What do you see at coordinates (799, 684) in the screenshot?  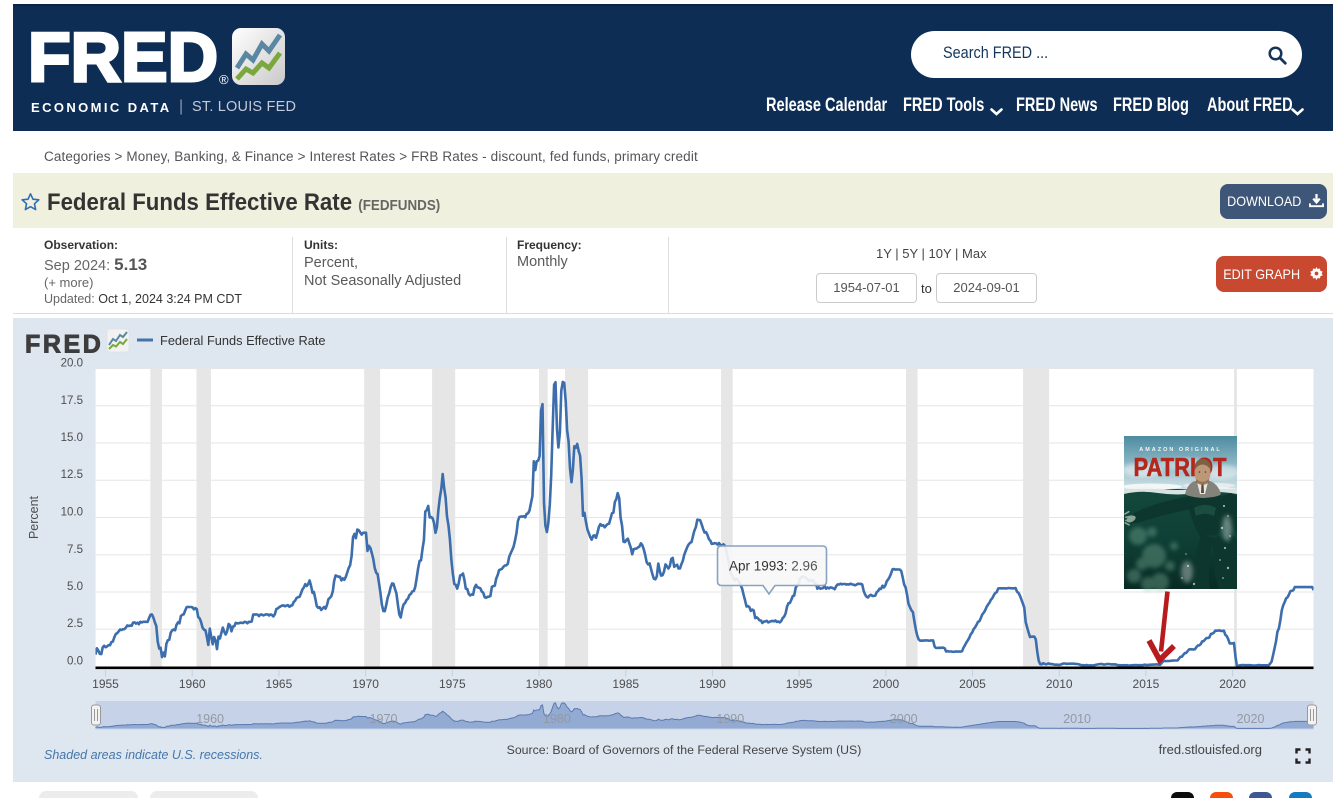 I see `svg-text: 1995` at bounding box center [799, 684].